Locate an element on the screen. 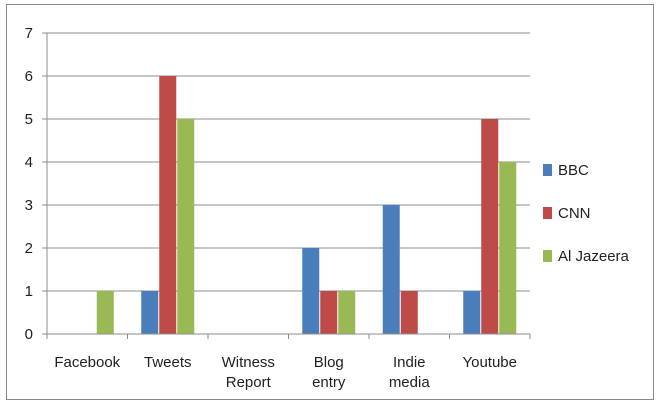 The image size is (659, 404). legend-swatch-al-jazeera is located at coordinates (547, 256).